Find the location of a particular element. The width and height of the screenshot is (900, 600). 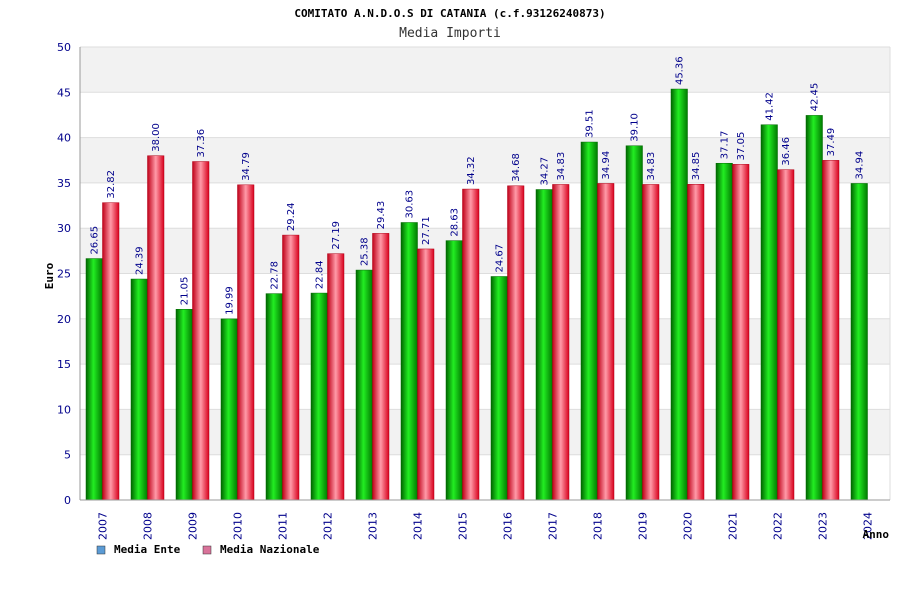

y-tick-label: 15 is located at coordinates (64, 364).